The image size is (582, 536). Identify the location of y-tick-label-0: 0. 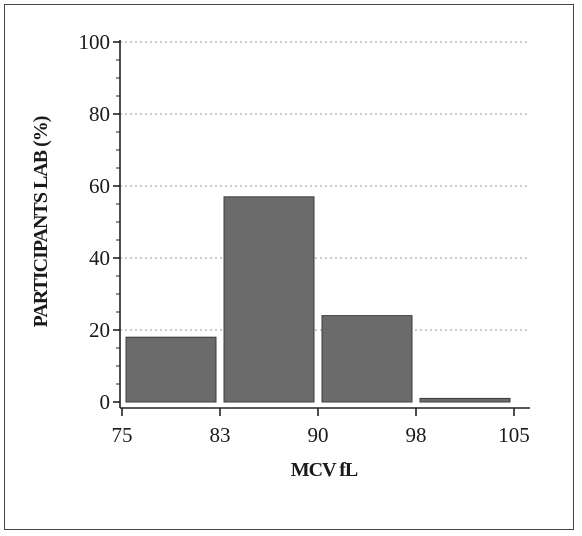
(105, 402).